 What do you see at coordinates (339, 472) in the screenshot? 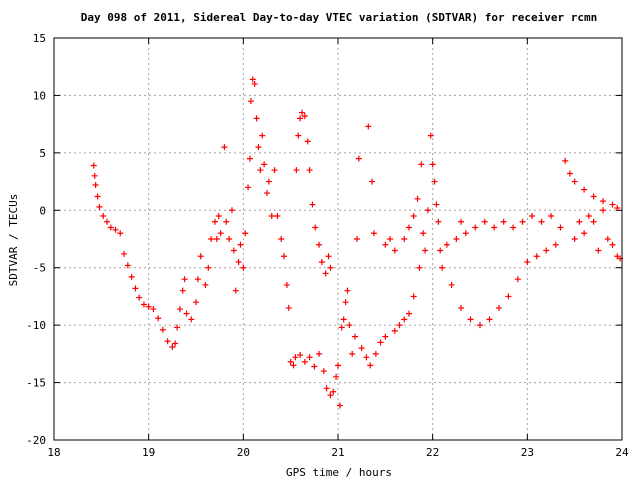
I see `x-axis-label: GPS time / hours` at bounding box center [339, 472].